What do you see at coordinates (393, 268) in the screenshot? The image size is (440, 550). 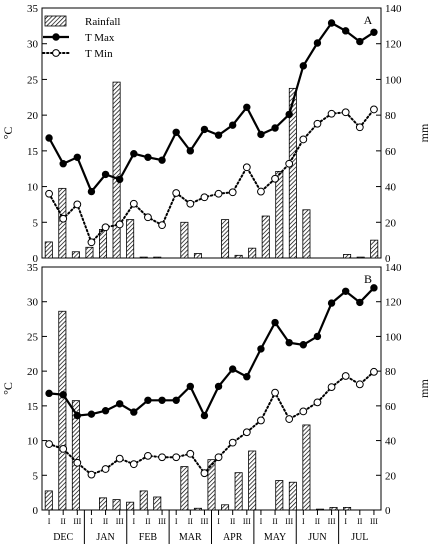 I see `y-right-tick-label: 140` at bounding box center [393, 268].